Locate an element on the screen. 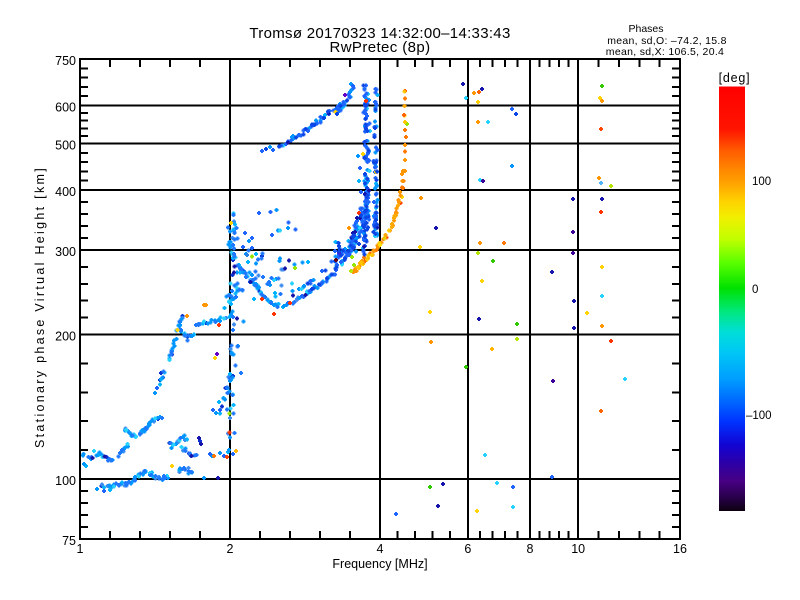  svg-text: 75 is located at coordinates (69, 541).